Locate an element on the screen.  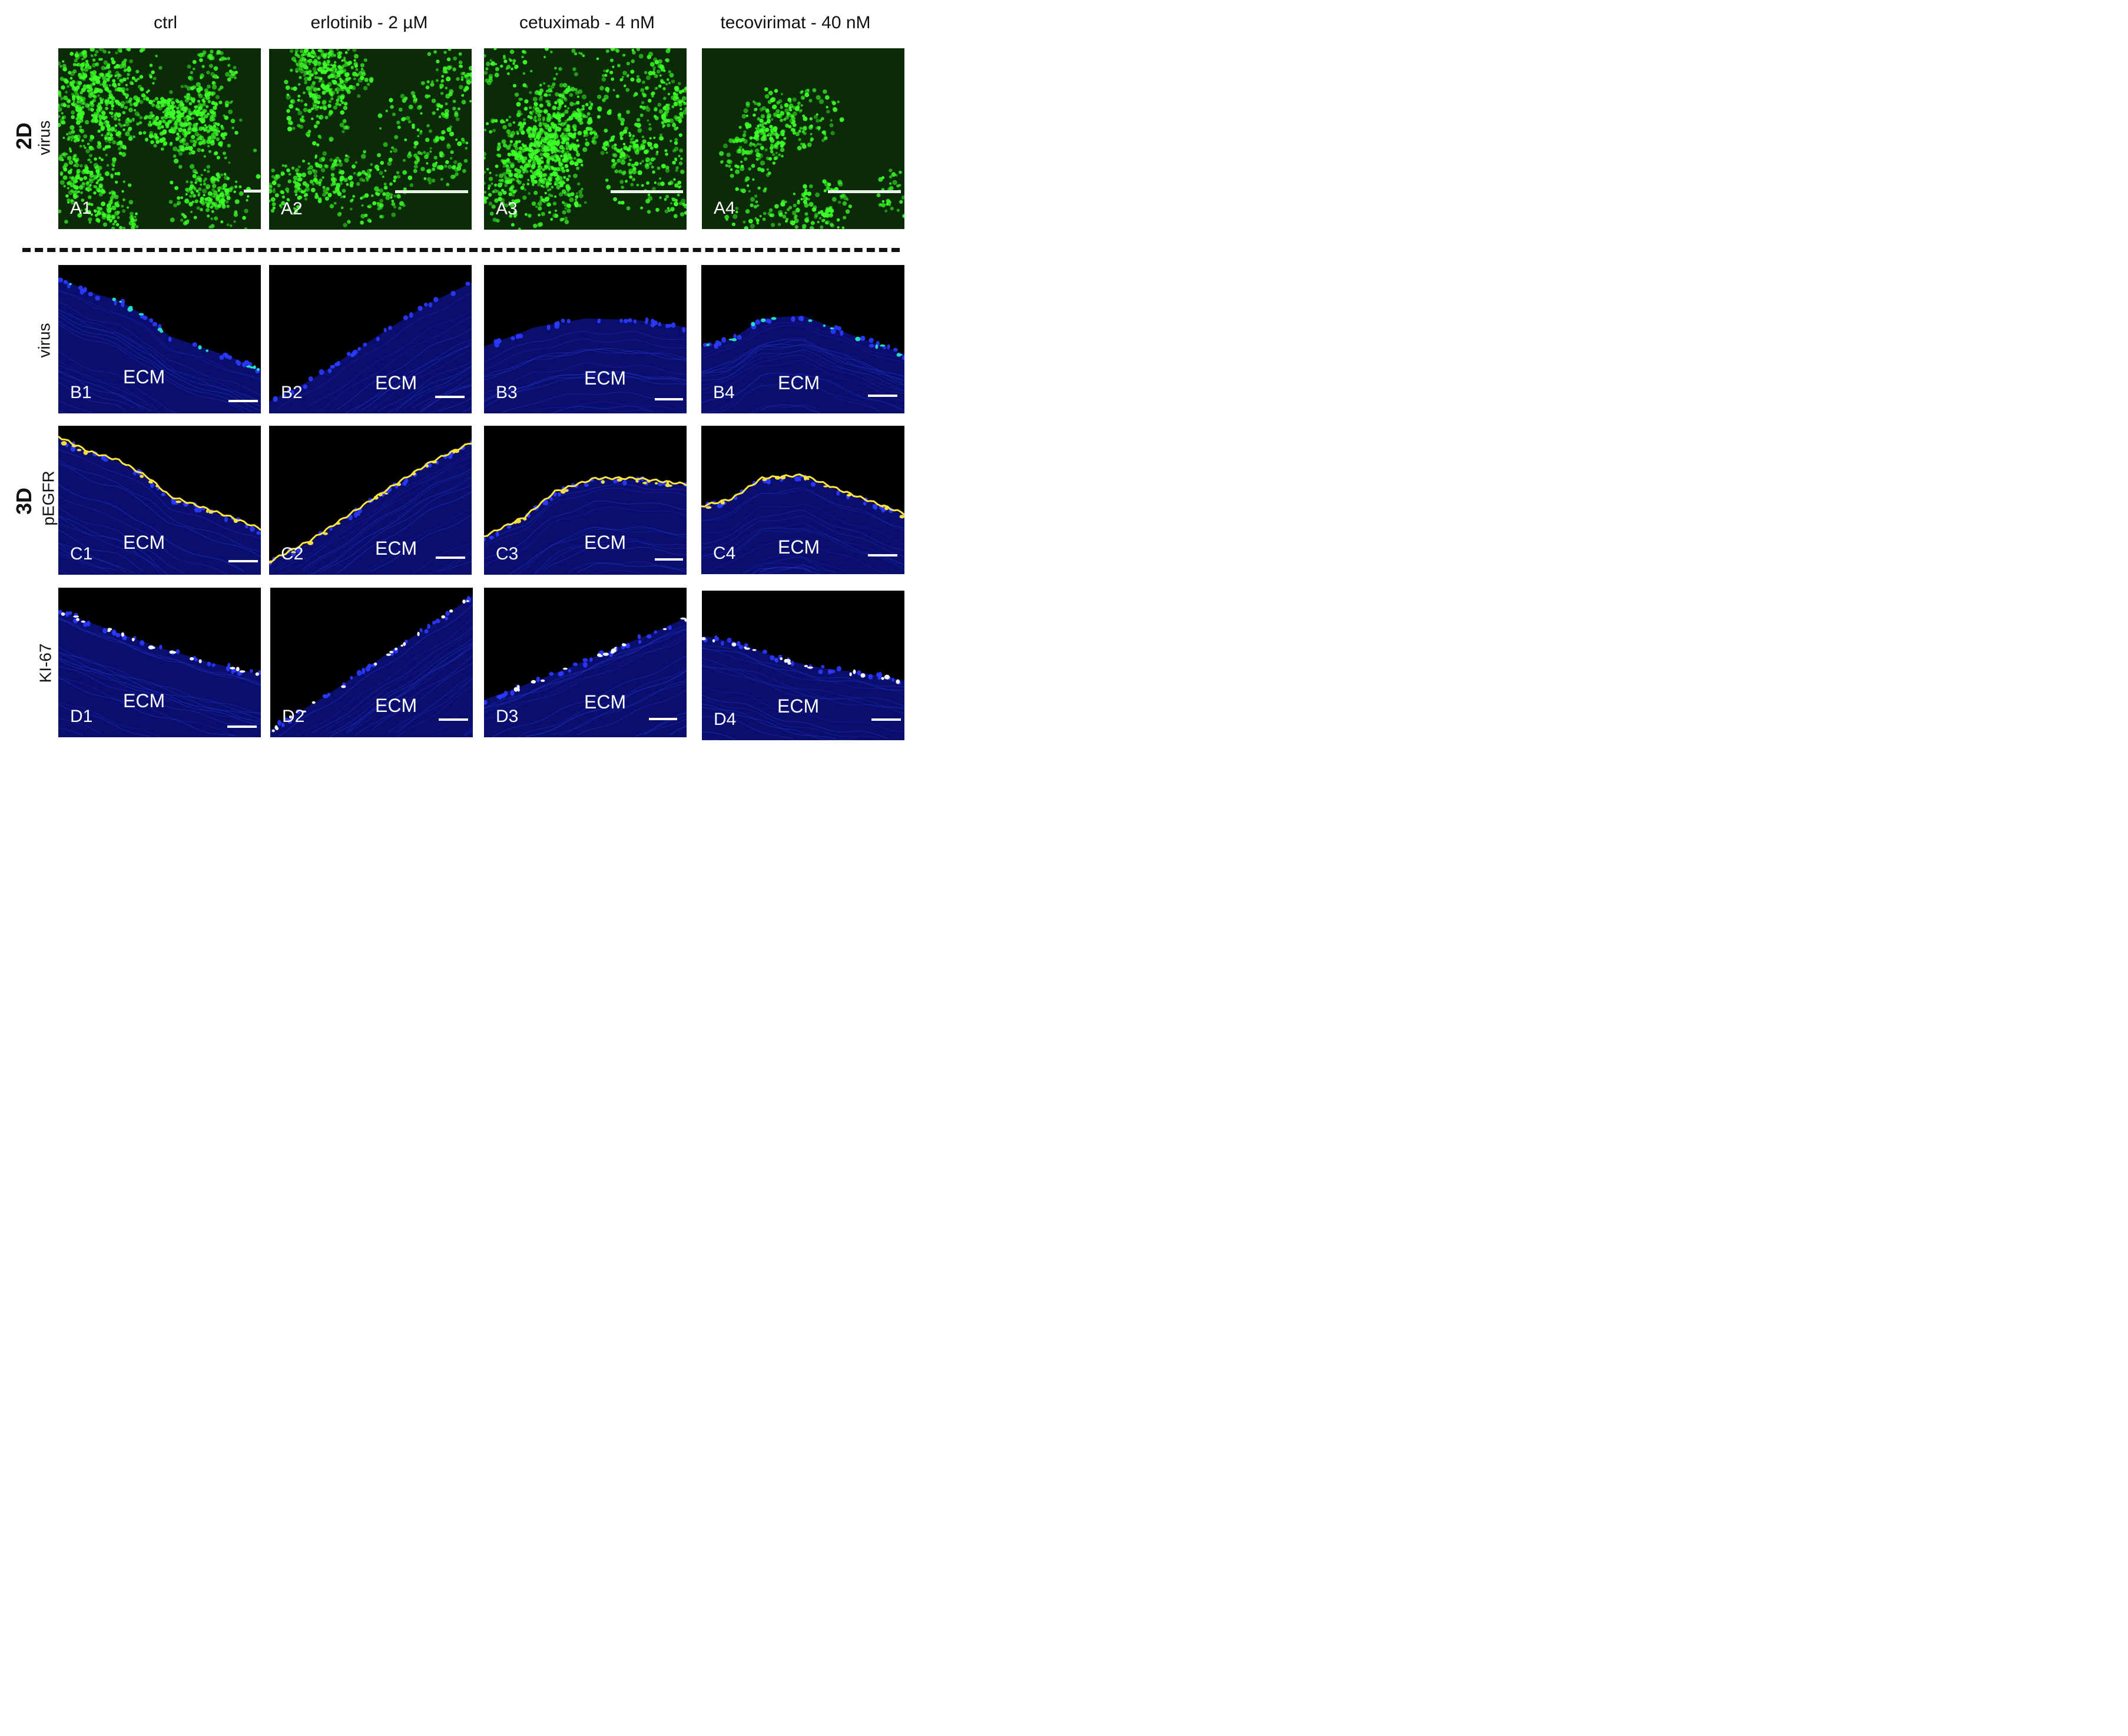
panel-label-a2: A2 is located at coordinates (292, 208).